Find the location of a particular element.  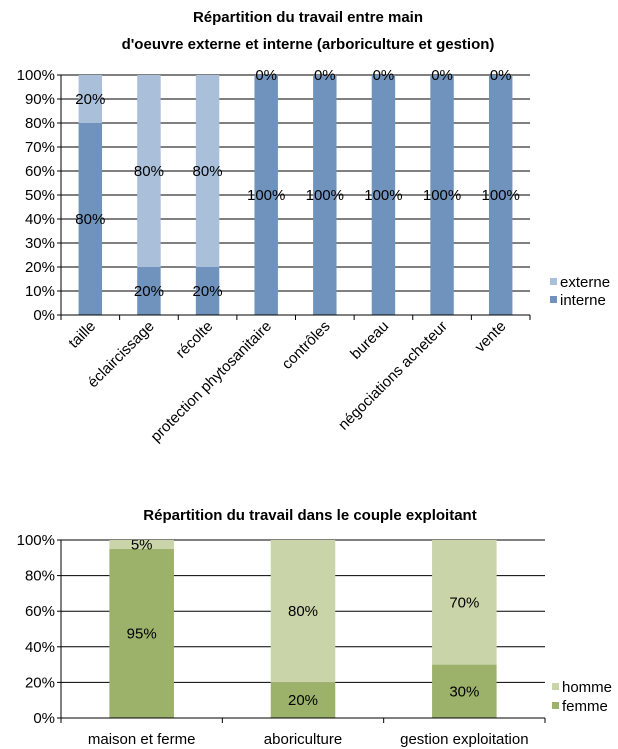

c1-bar-externe-eclaircissage is located at coordinates (149, 171).